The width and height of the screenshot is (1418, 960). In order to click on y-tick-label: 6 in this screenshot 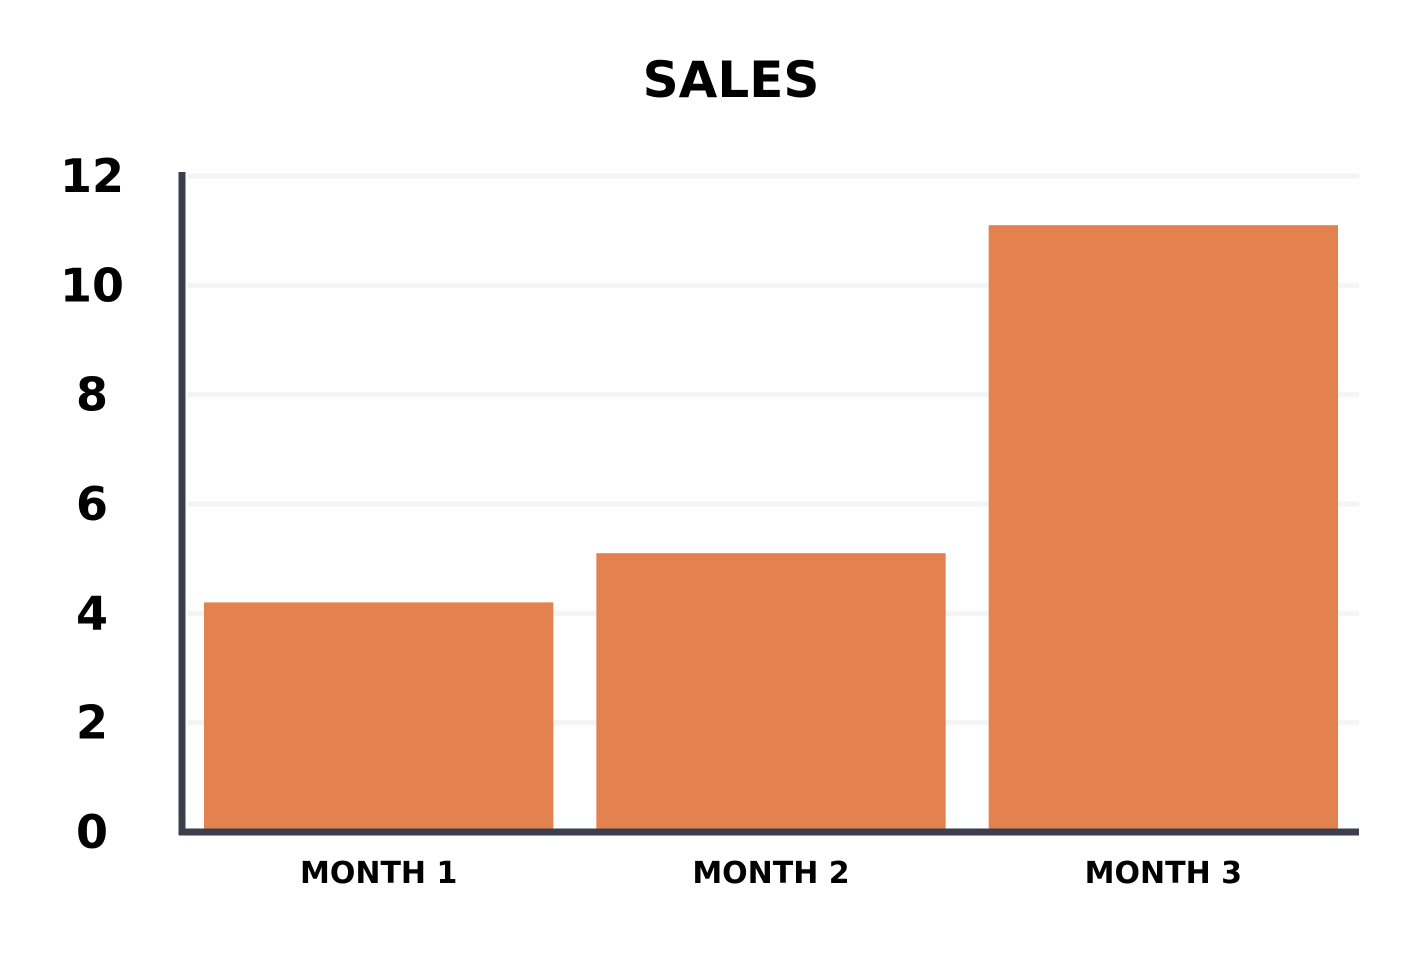, I will do `click(92, 504)`.